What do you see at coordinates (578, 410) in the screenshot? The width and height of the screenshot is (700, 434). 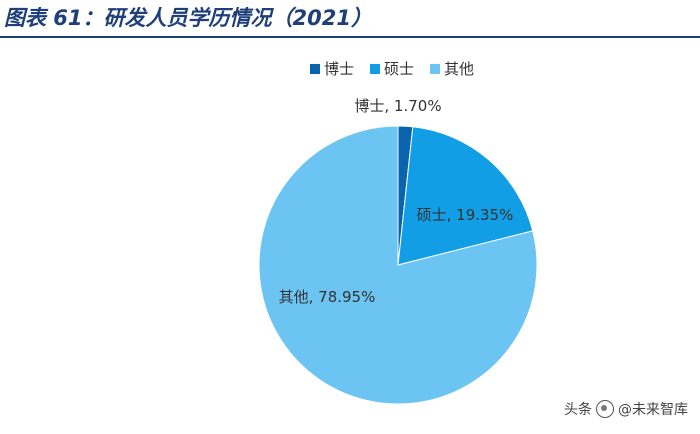 I see `watermark-prefix: 头条` at bounding box center [578, 410].